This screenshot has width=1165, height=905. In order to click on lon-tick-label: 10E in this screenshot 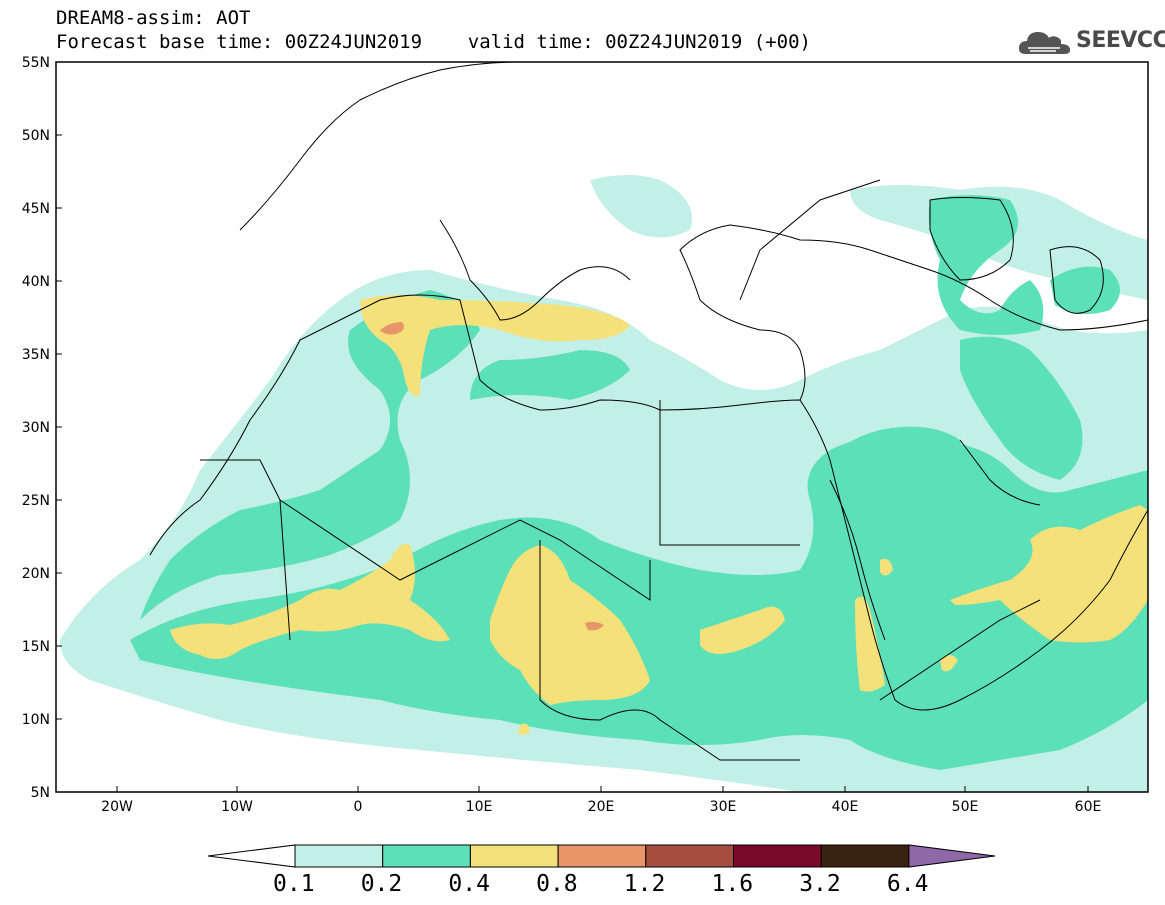, I will do `click(479, 807)`.